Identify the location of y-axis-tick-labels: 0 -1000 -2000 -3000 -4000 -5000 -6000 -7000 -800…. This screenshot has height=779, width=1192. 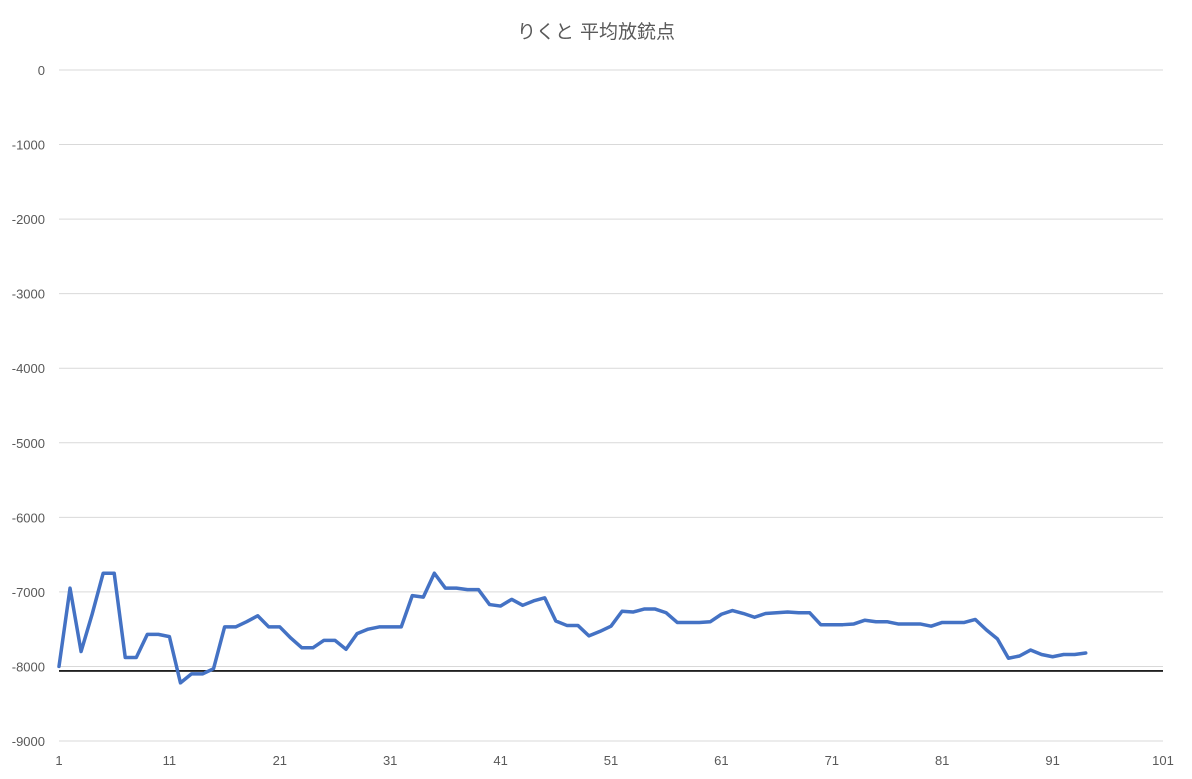
(28, 406).